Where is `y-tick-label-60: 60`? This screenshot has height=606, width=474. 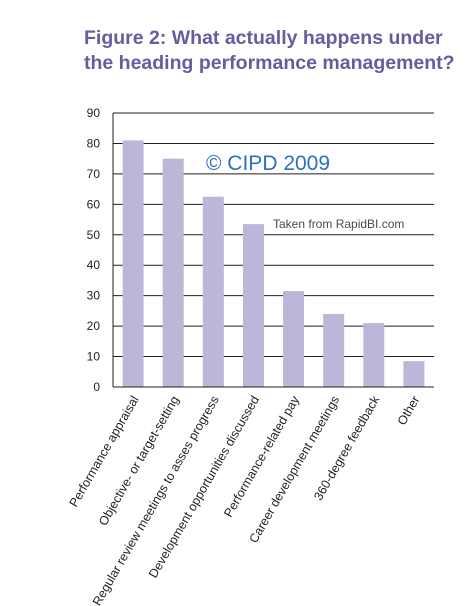
y-tick-label-60: 60 is located at coordinates (94, 204).